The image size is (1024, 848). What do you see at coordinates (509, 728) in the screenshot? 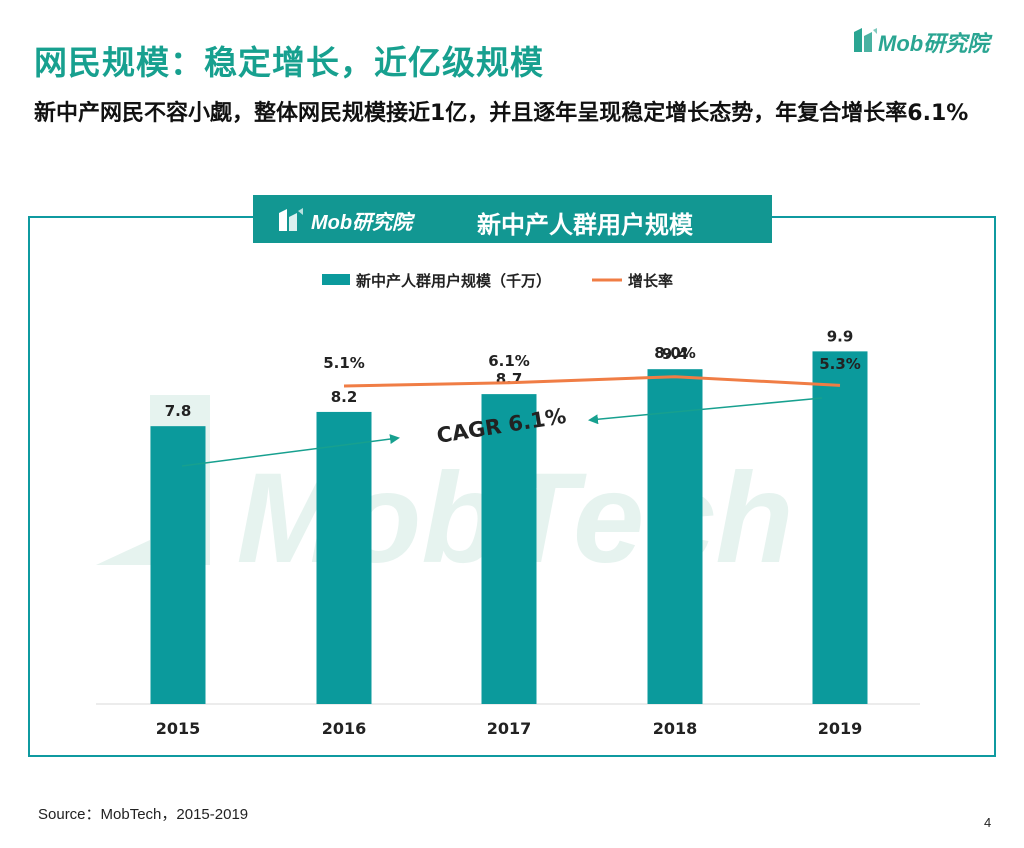
I see `x-tick-2017: 2017` at bounding box center [509, 728].